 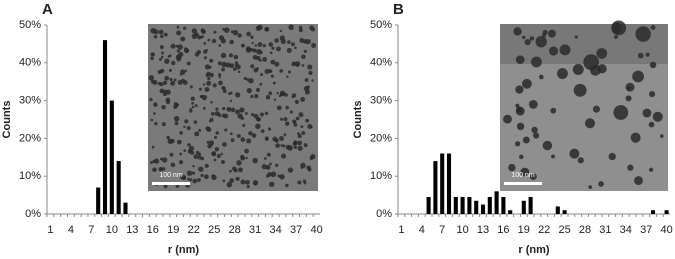 What do you see at coordinates (132, 230) in the screenshot?
I see `x-tick-label: 13` at bounding box center [132, 230].